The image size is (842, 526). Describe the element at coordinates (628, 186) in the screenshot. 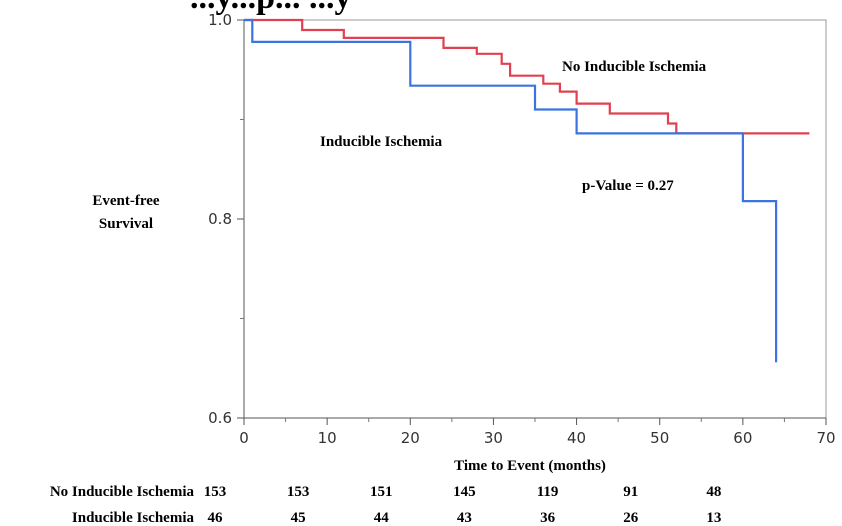

I see `annotation-p-value: p-Value = 0.27` at that location.